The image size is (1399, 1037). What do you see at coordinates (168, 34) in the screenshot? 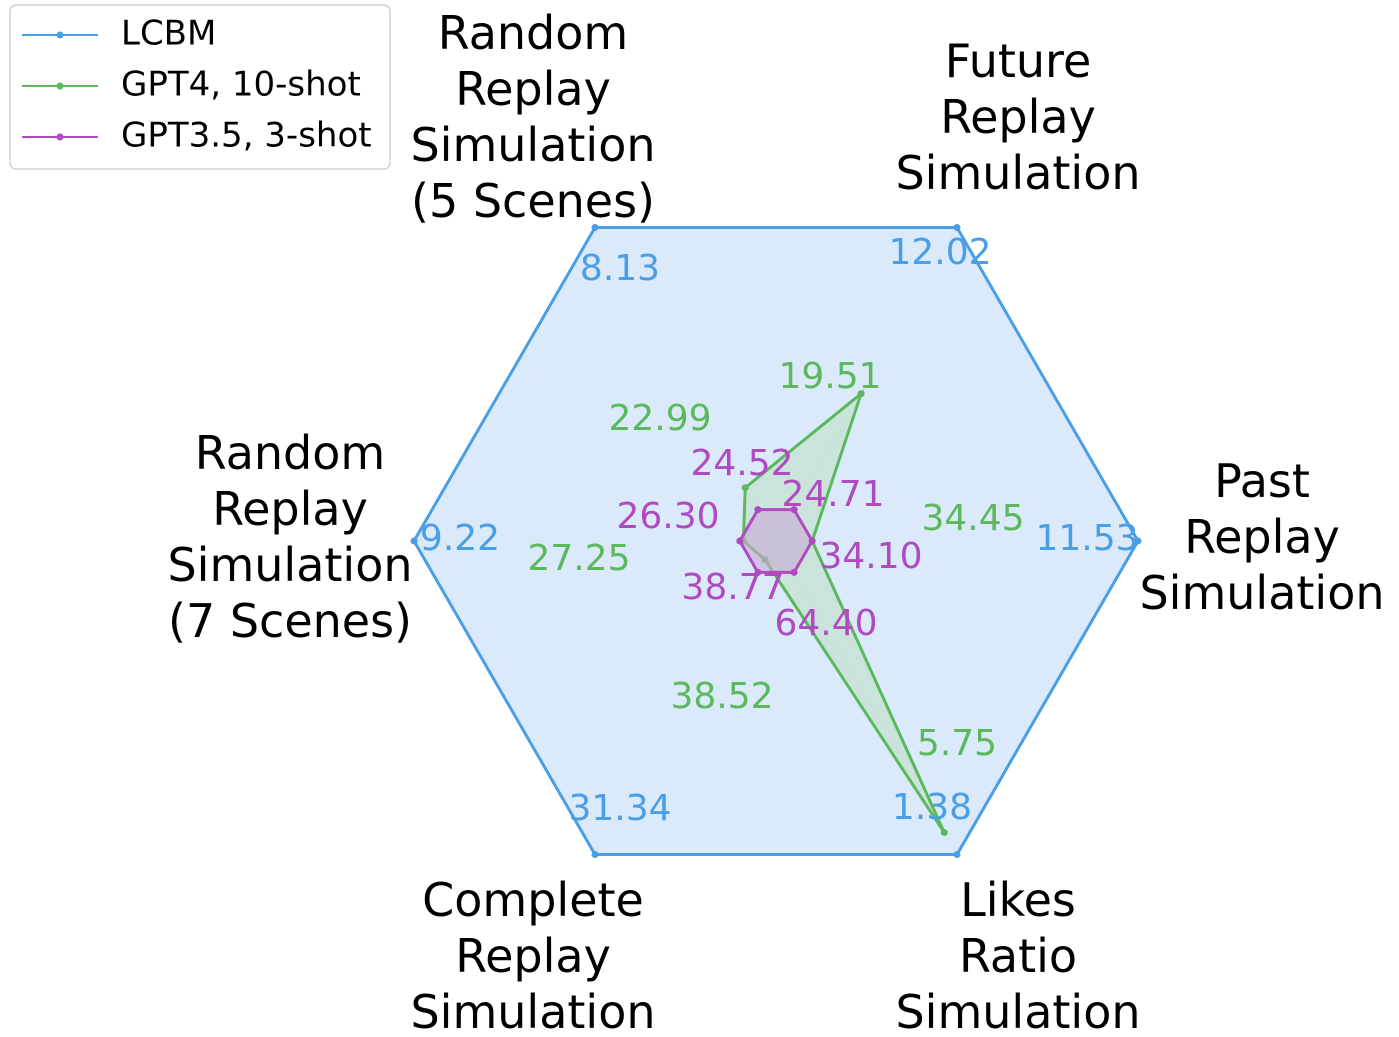
I see `legend-label-0: LCBM` at bounding box center [168, 34].